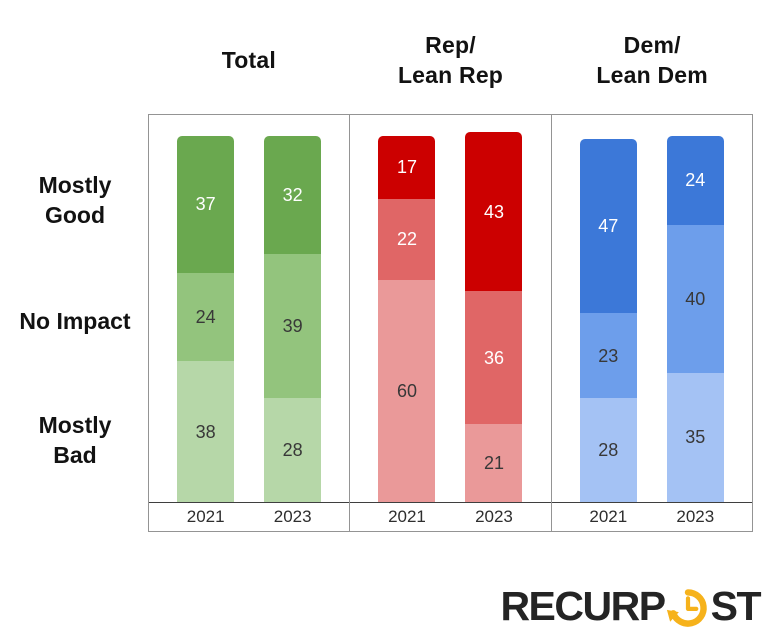  Describe the element at coordinates (736, 605) in the screenshot. I see `logo-text-st: ST` at that location.